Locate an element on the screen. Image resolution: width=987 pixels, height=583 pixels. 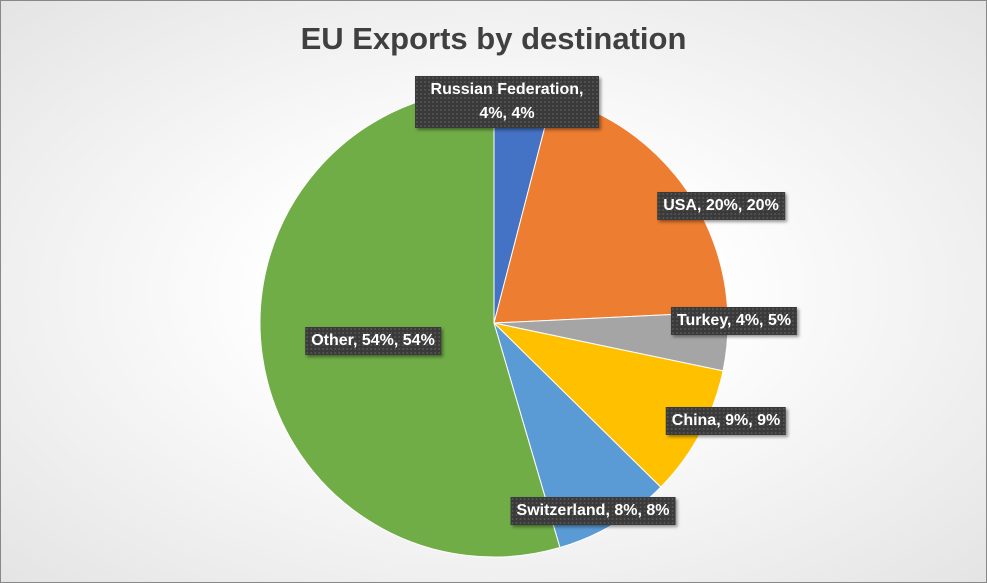
data-label: Turkey, 4%, 5% is located at coordinates (734, 321).